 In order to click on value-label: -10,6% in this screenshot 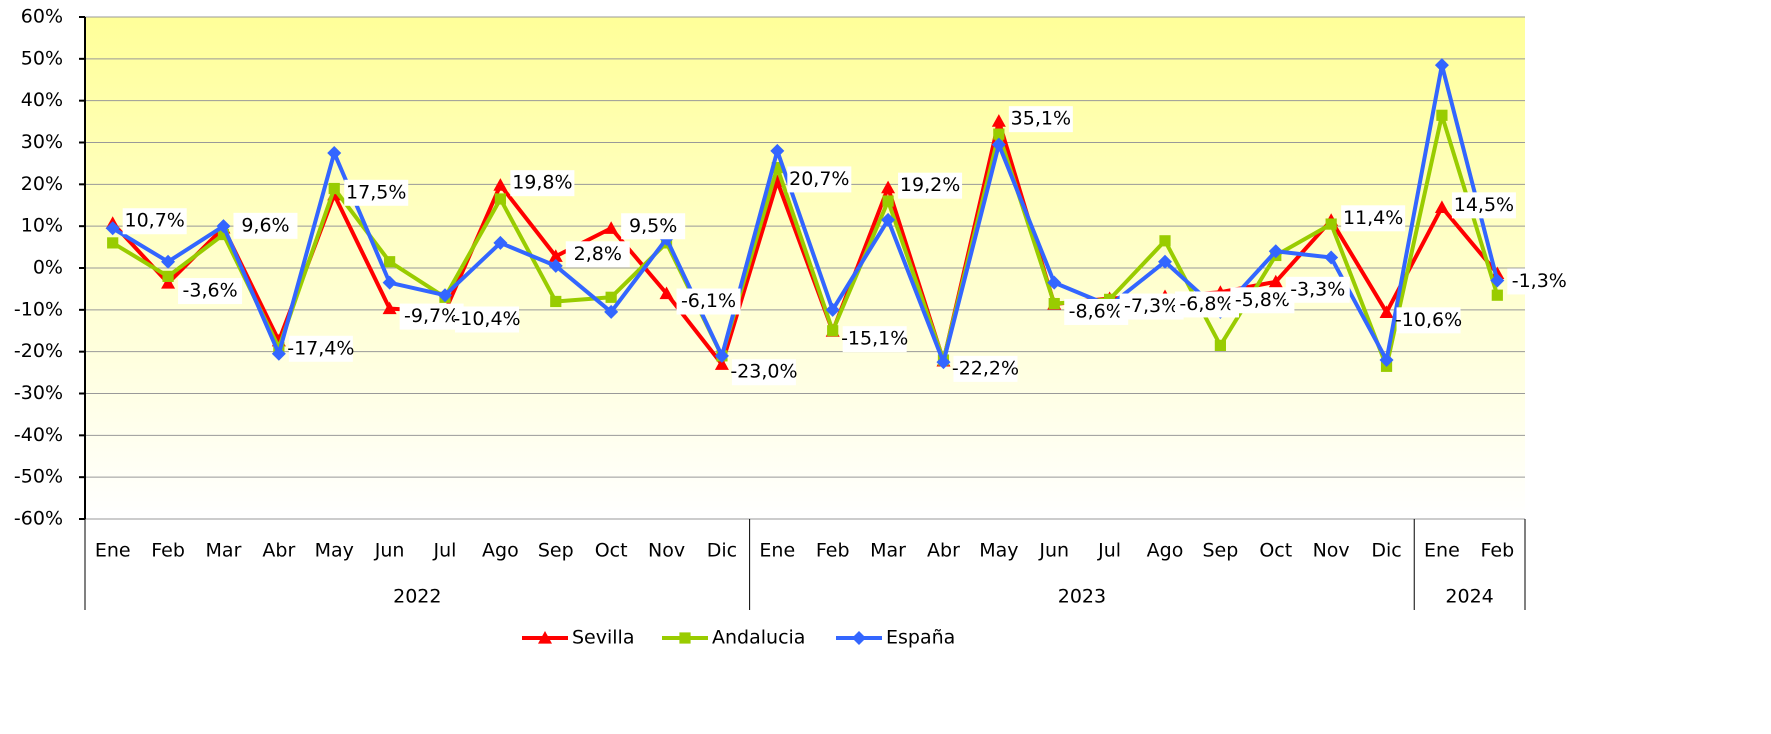, I will do `click(1428, 320)`.